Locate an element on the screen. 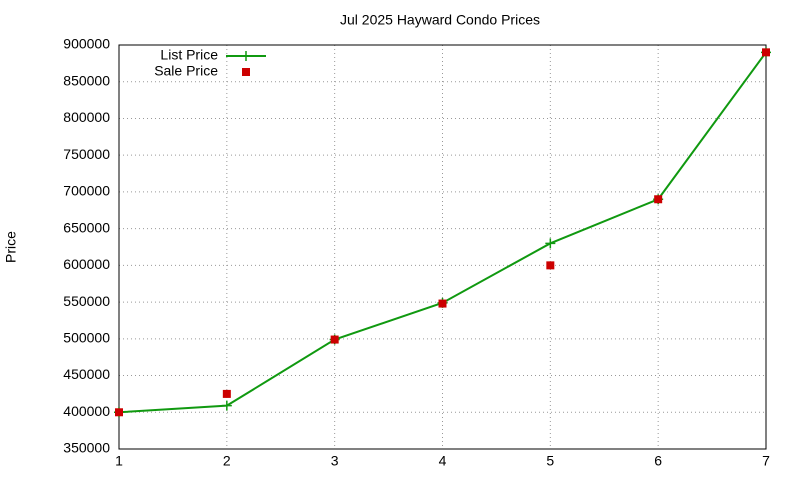 The height and width of the screenshot is (480, 800). x-tick-label: 3 is located at coordinates (335, 461).